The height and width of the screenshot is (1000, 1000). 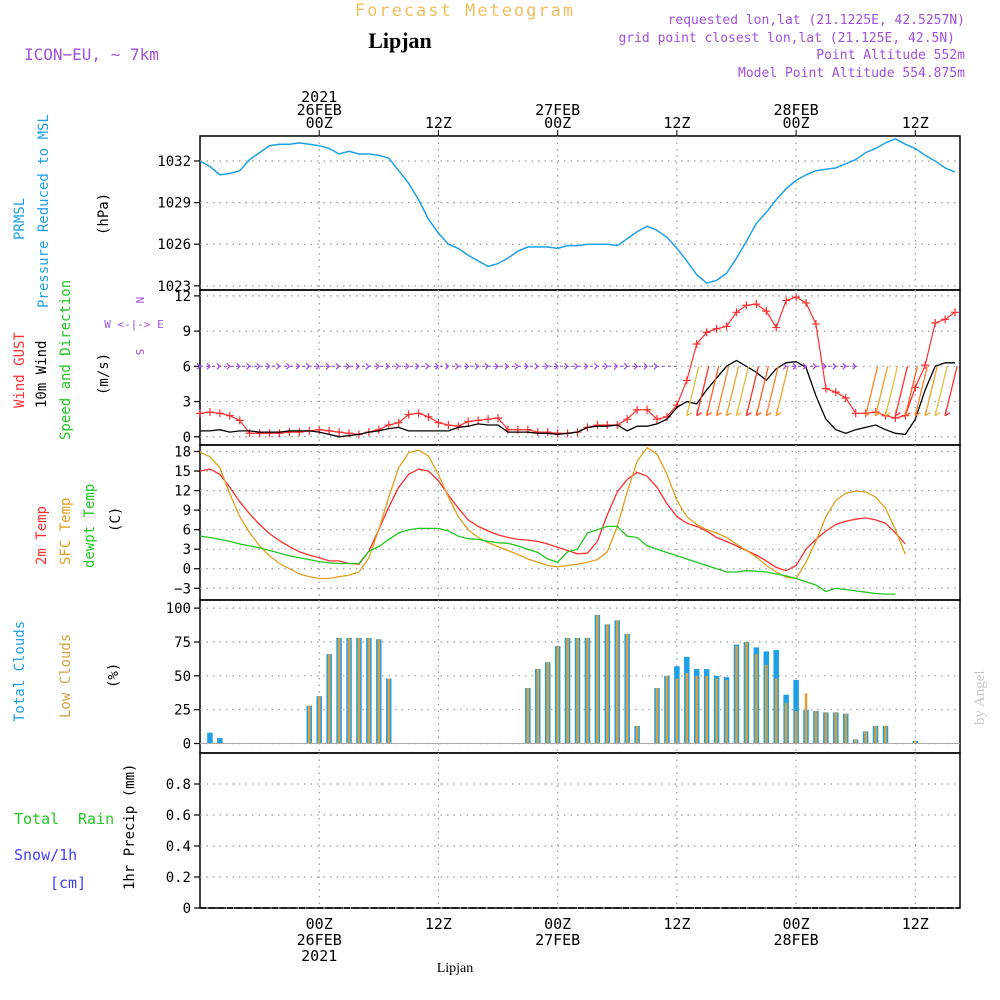 I want to click on total-cloud-bar, so click(x=210, y=738).